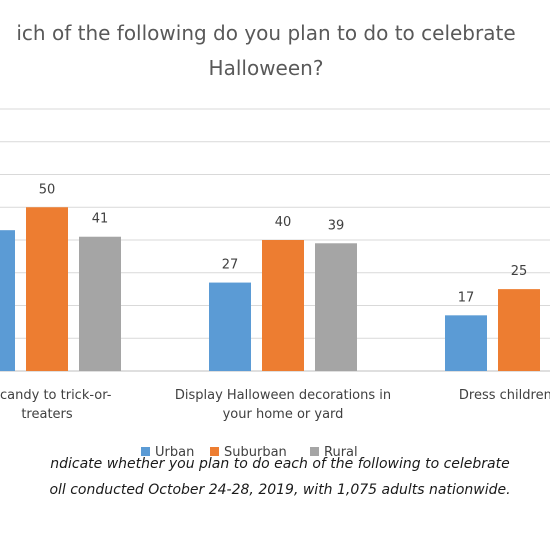 Image resolution: width=550 pixels, height=550 pixels. I want to click on legend-label: Urban, so click(174, 452).